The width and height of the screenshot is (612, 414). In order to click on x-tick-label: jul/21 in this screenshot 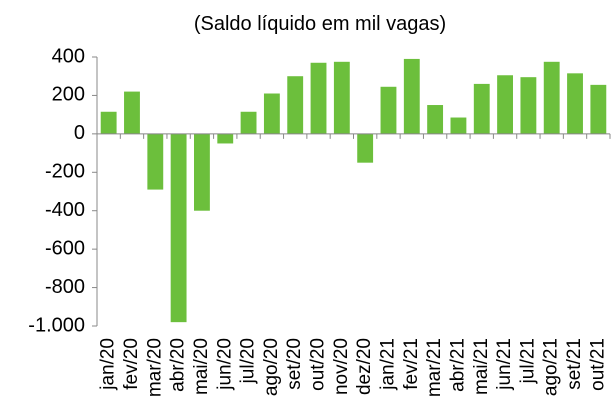, I will do `click(527, 361)`.